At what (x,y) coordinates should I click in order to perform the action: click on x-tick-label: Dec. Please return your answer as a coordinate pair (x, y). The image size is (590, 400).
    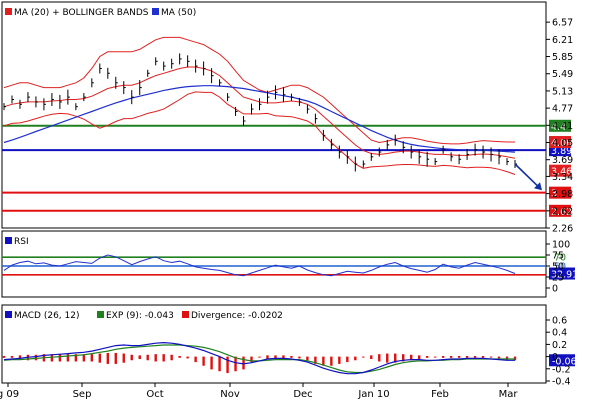
    Looking at the image, I should click on (302, 394).